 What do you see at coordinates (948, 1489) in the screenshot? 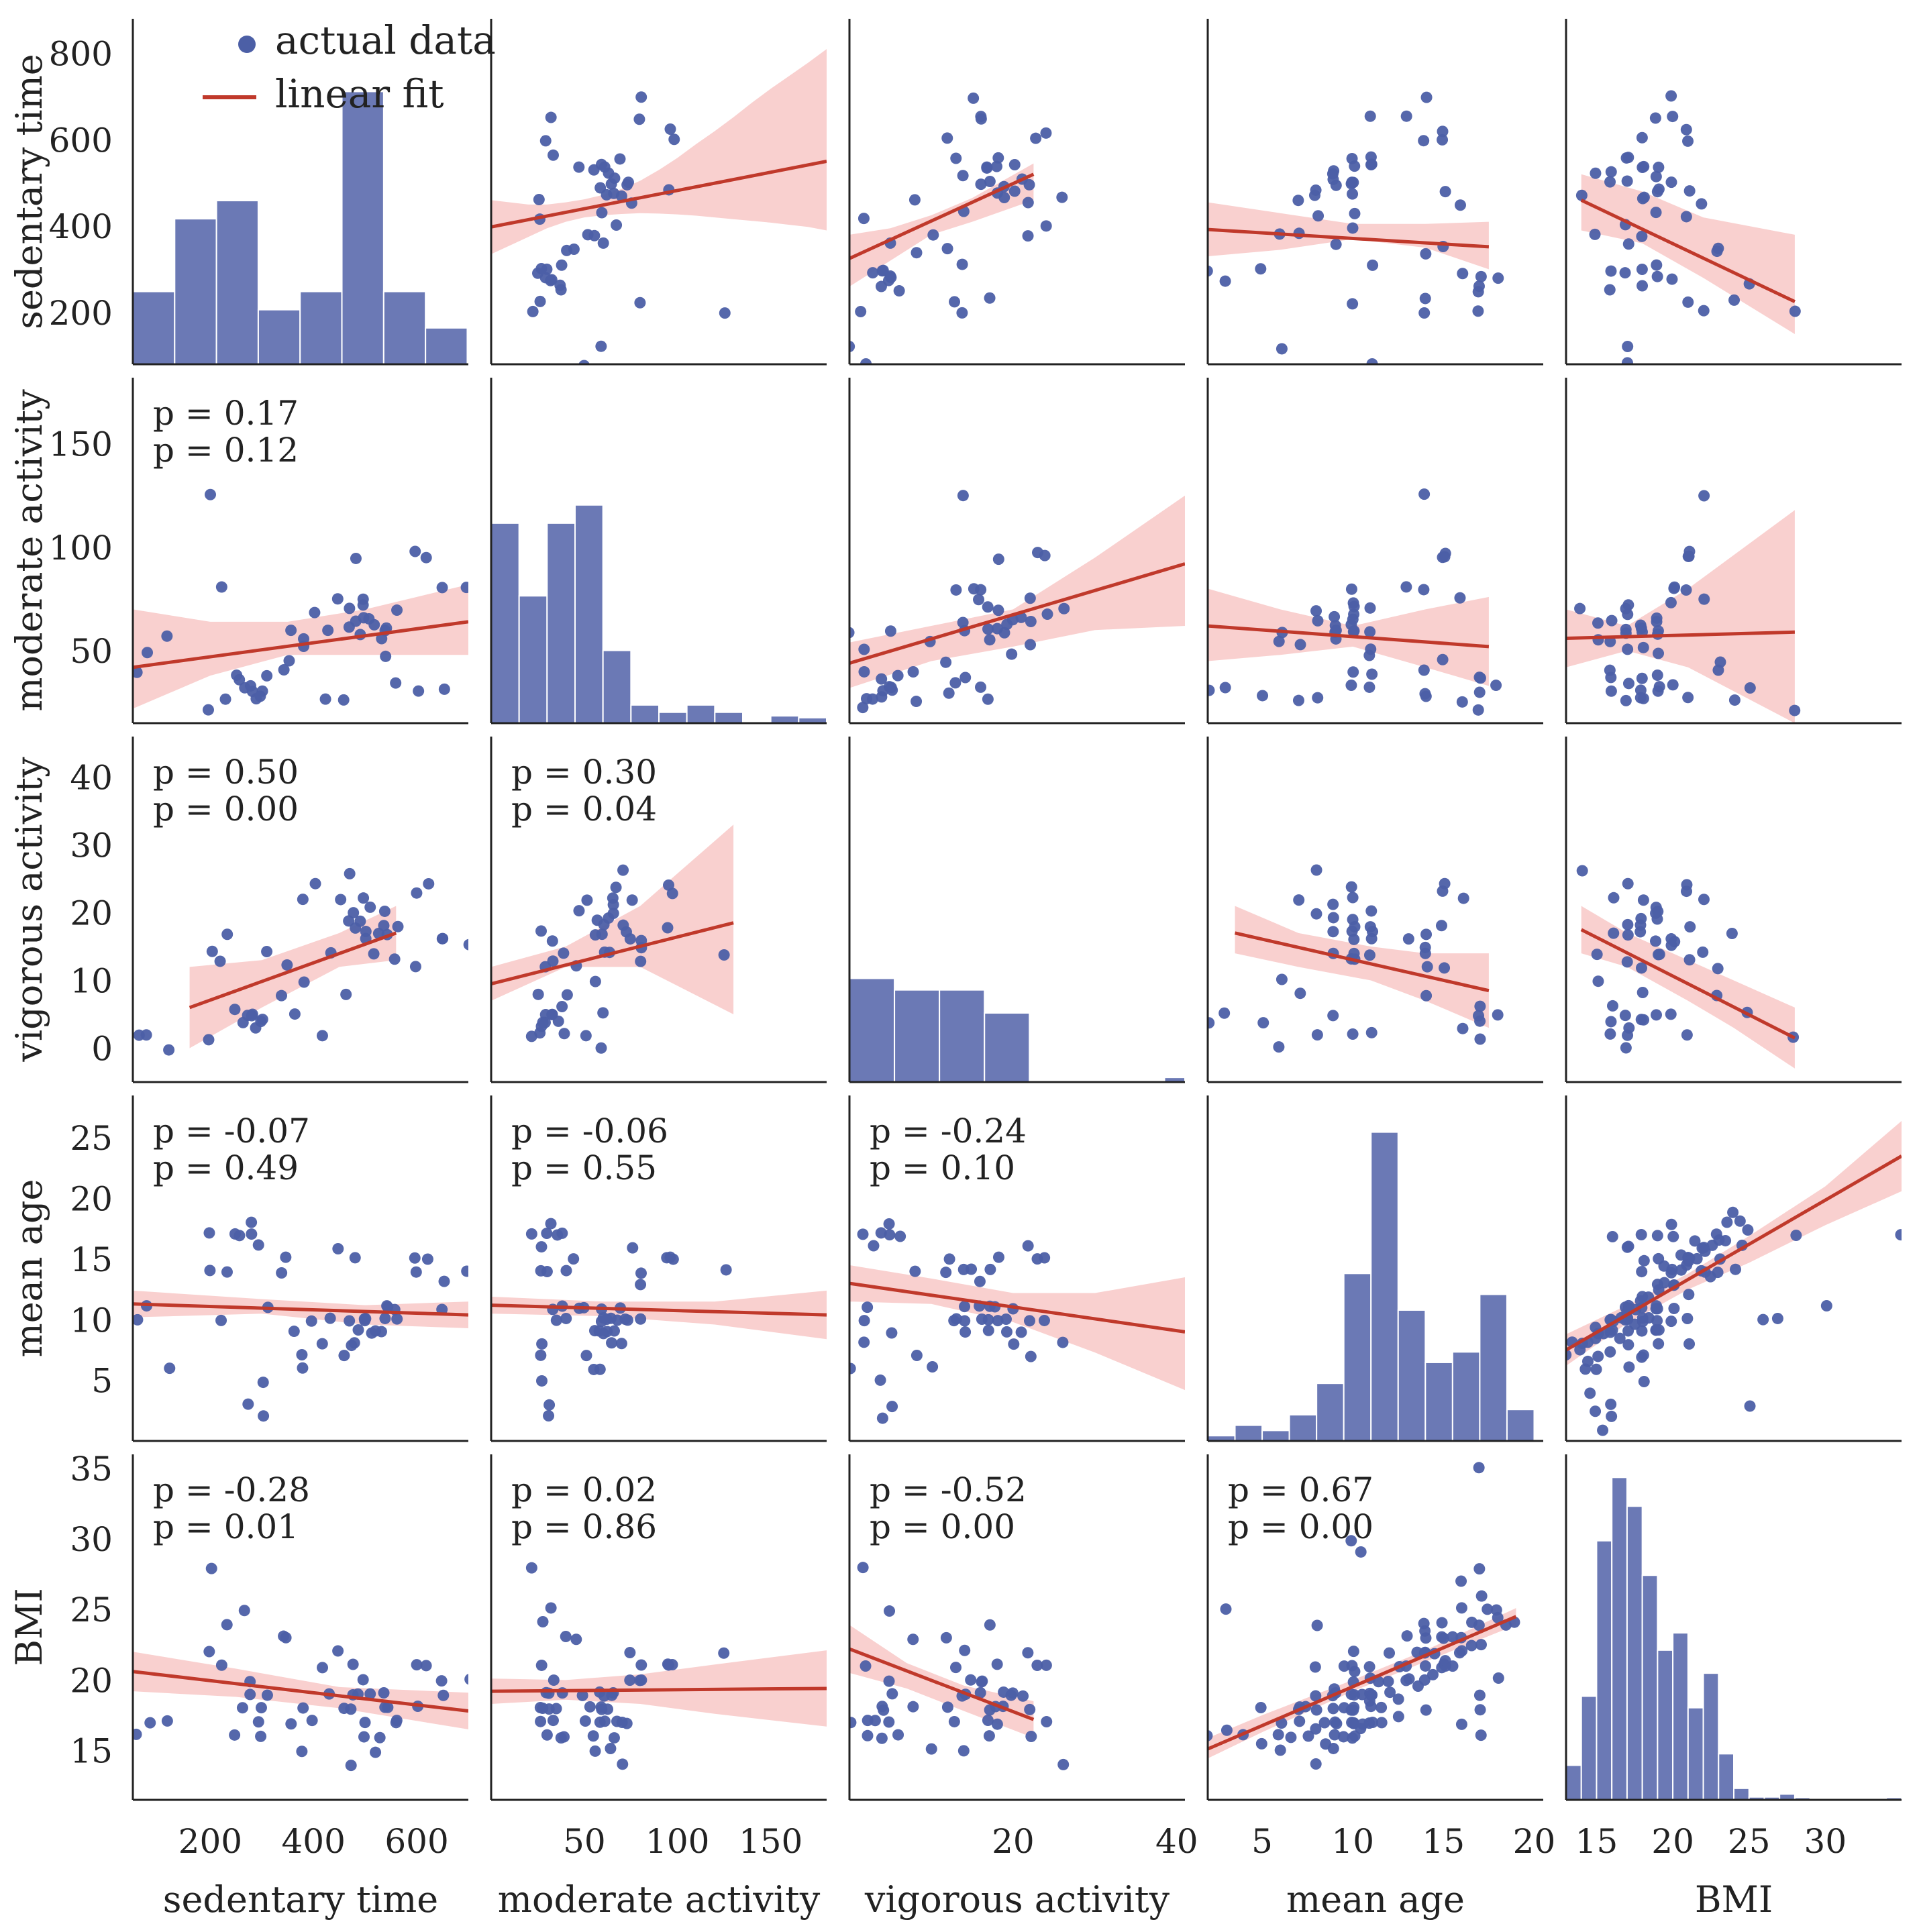
I see `annotation-line: p = -0.52` at bounding box center [948, 1489].